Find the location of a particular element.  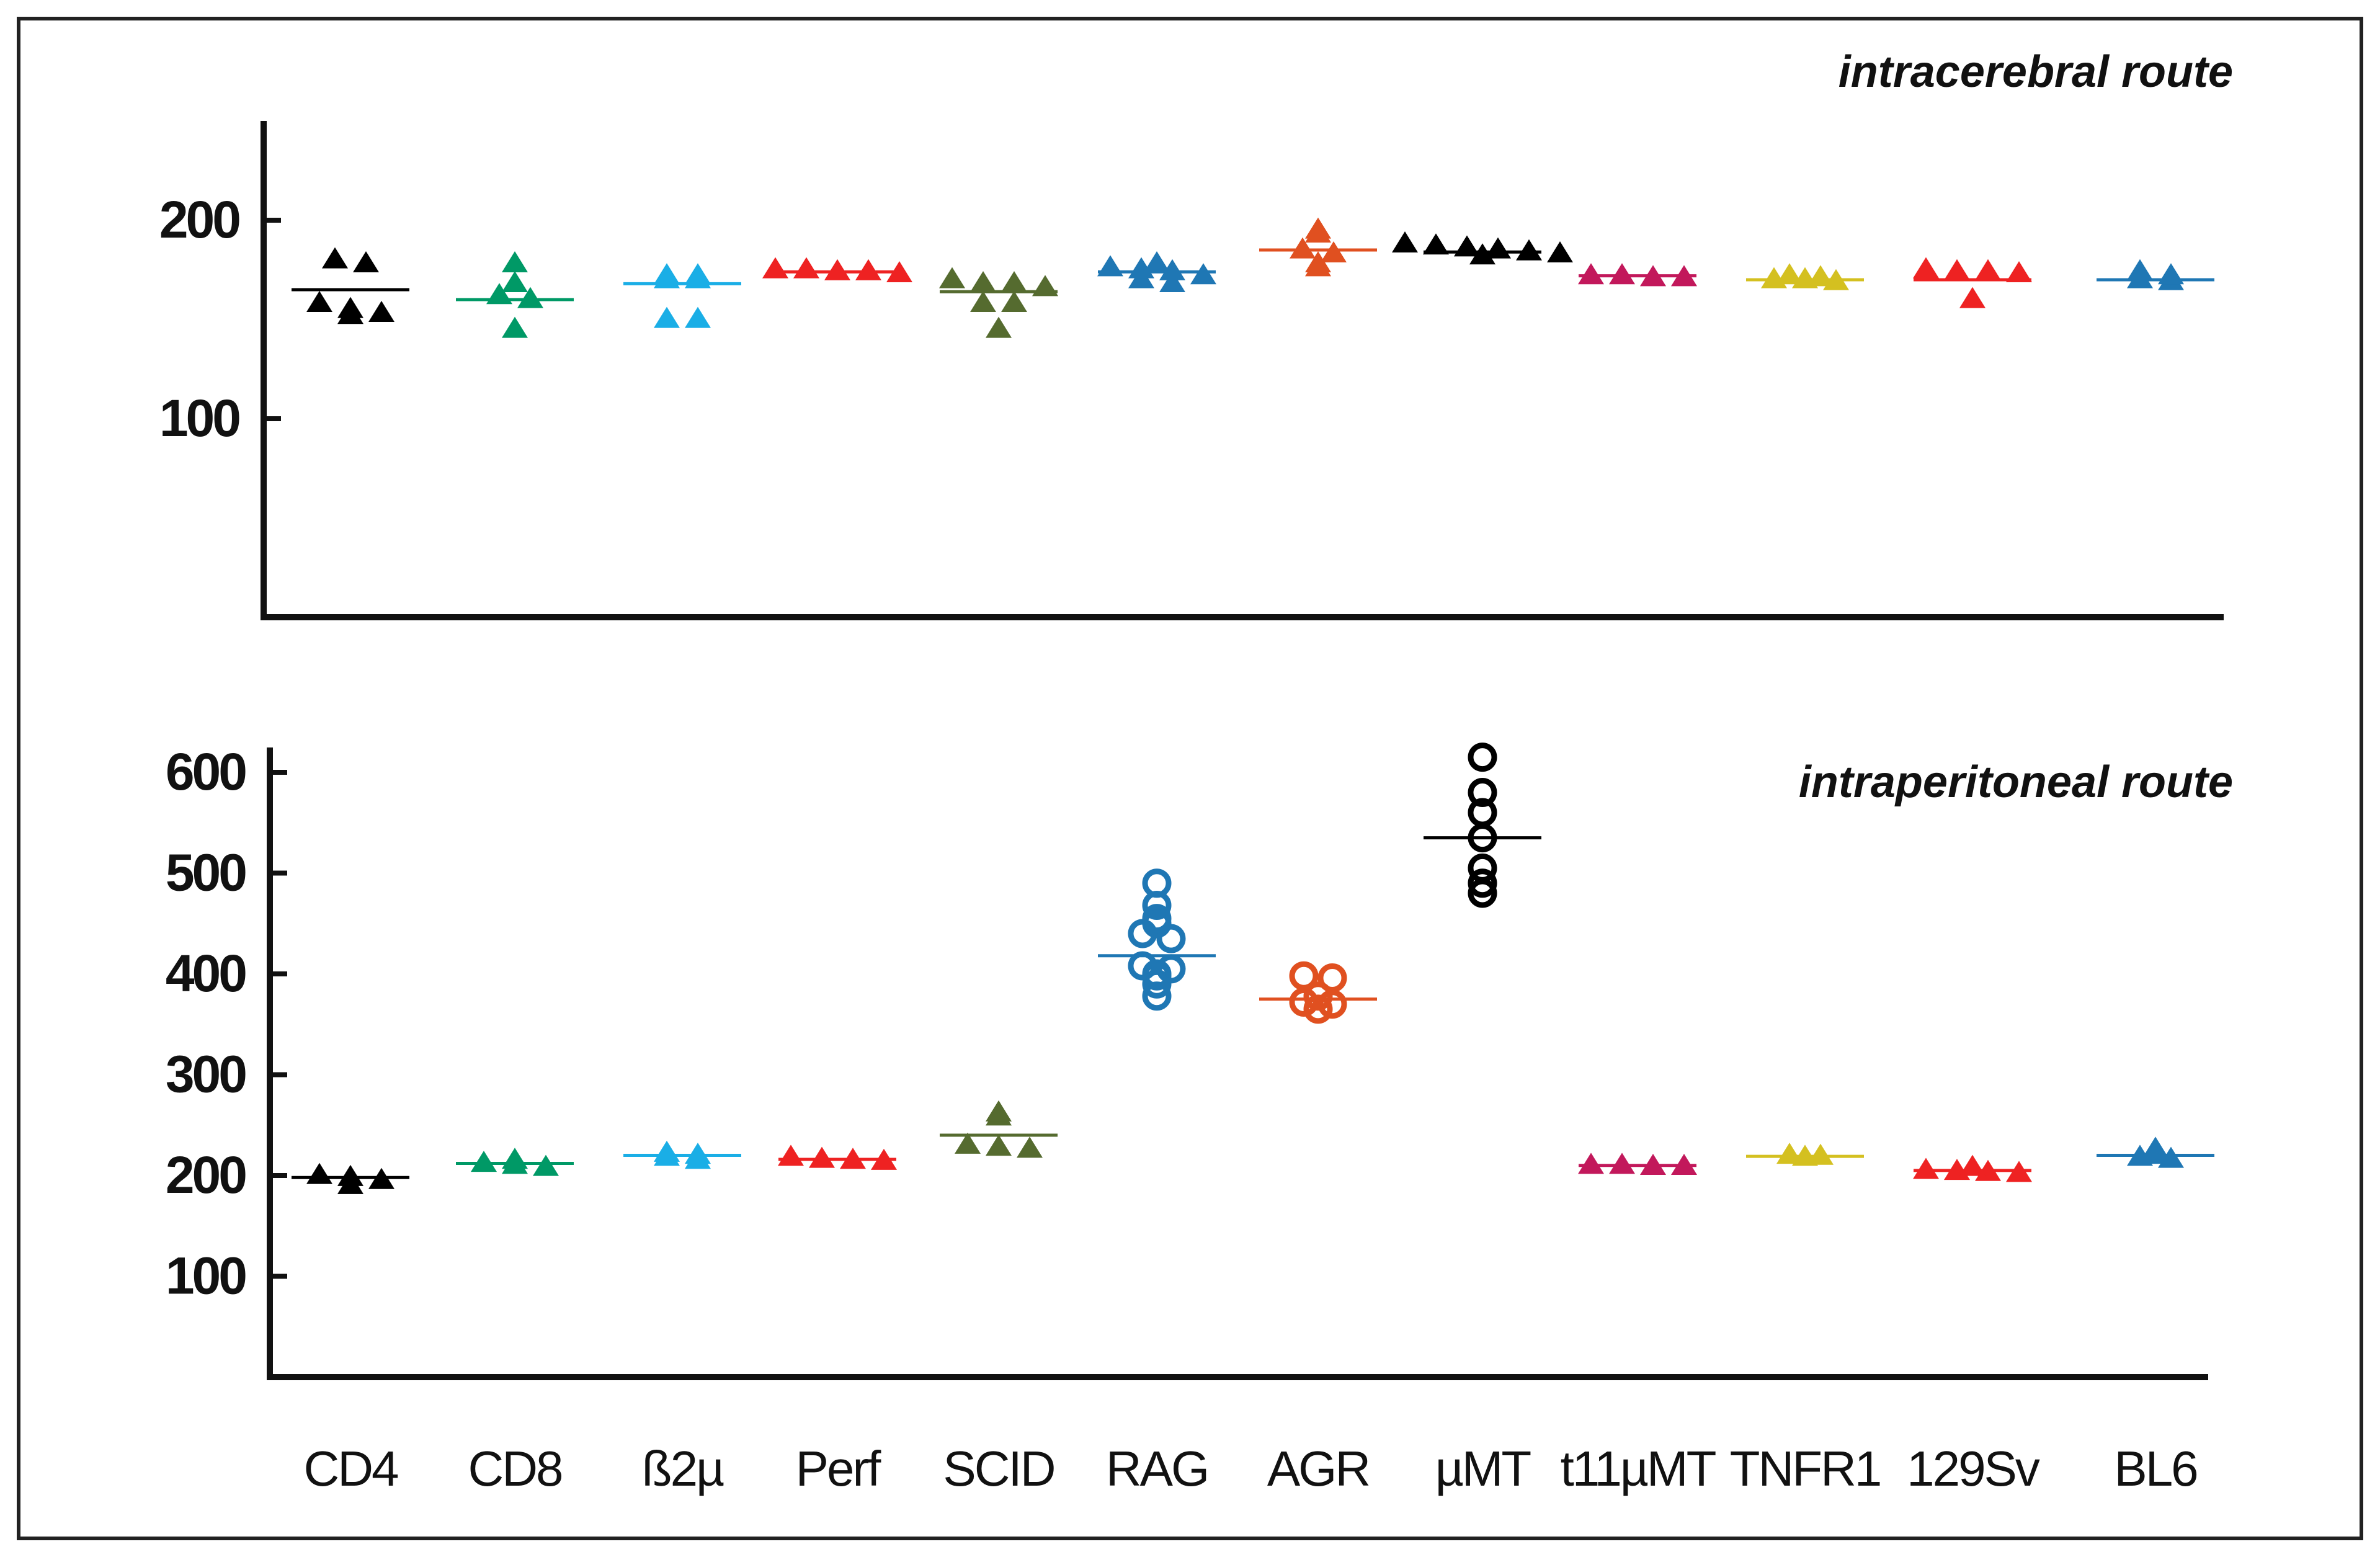

category-label: Perf is located at coordinates (839, 1468).